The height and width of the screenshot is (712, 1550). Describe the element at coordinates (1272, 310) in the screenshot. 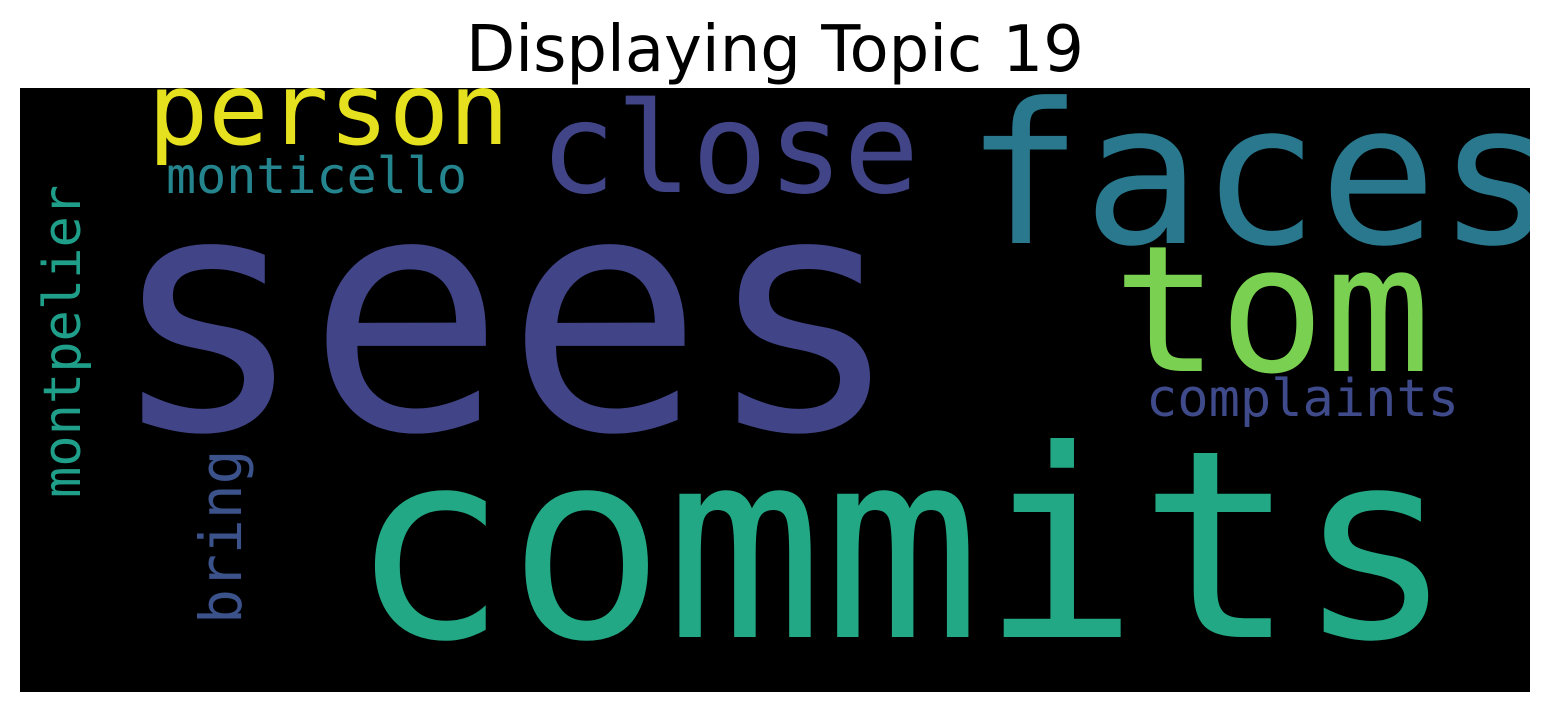

I see `word-tom: tom` at that location.